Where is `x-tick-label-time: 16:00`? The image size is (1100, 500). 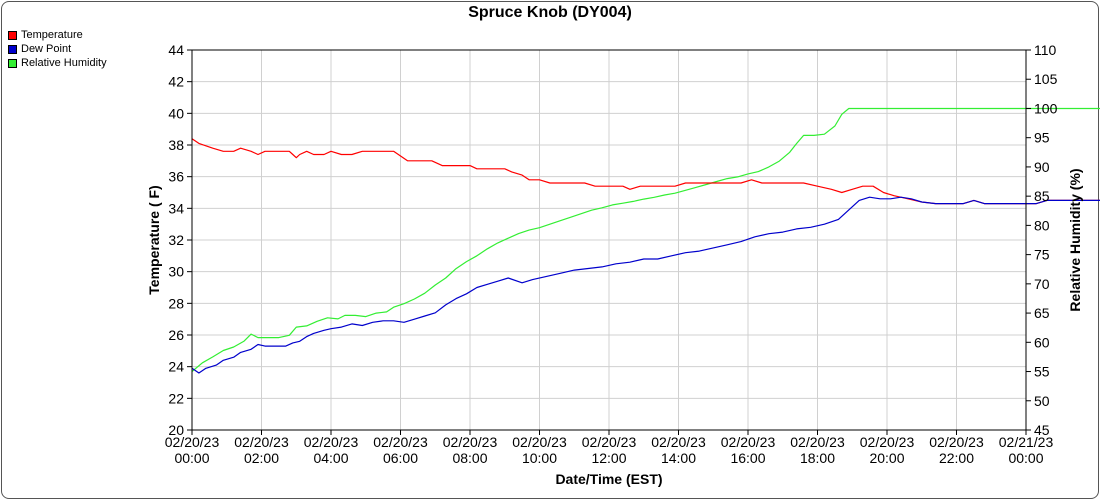 x-tick-label-time: 16:00 is located at coordinates (747, 458).